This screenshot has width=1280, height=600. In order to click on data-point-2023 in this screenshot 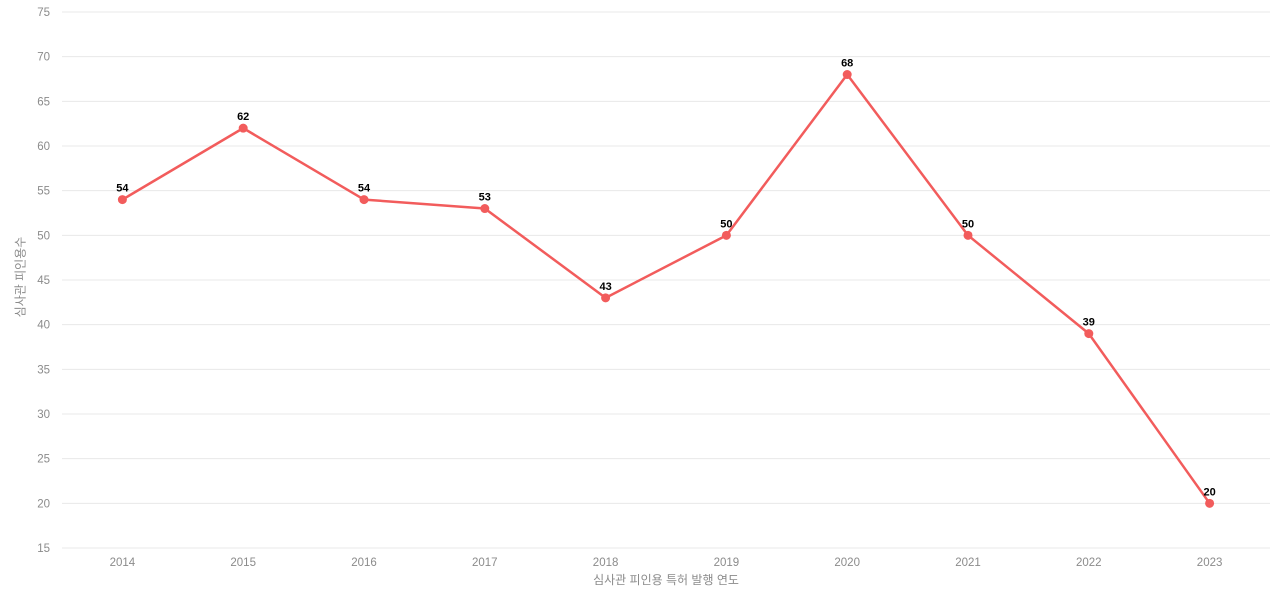, I will do `click(1210, 503)`.